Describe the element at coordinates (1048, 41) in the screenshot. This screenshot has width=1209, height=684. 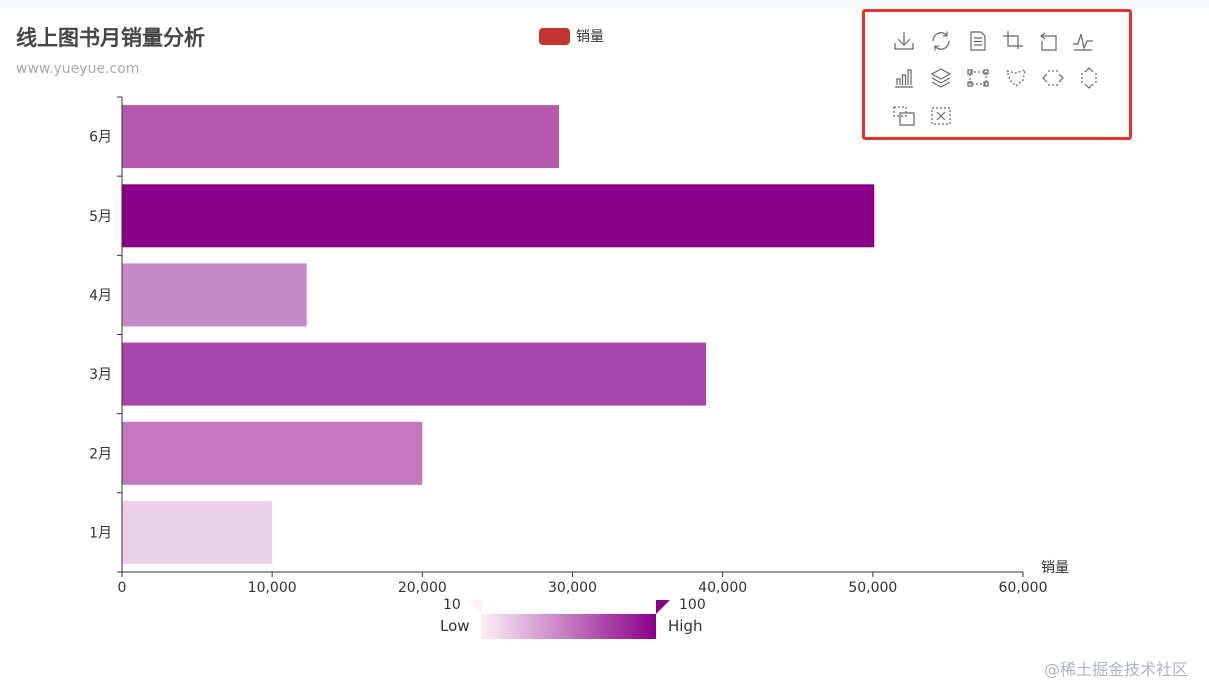
I see `zoom-reset-icon` at that location.